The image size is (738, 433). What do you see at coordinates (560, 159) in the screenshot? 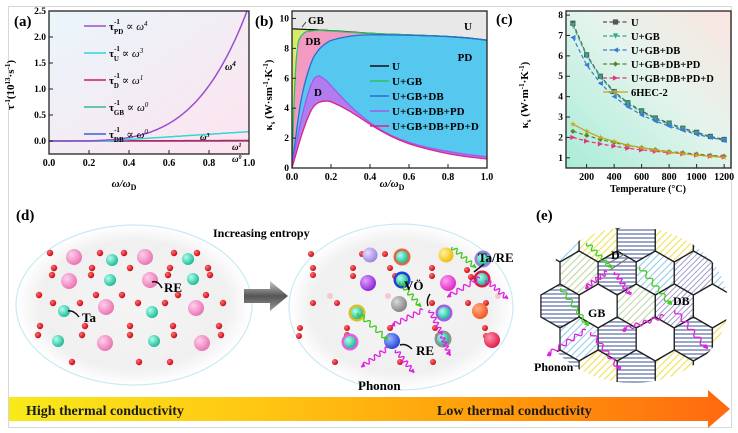
I see `panel-c-ytick-label: 1` at bounding box center [560, 159].